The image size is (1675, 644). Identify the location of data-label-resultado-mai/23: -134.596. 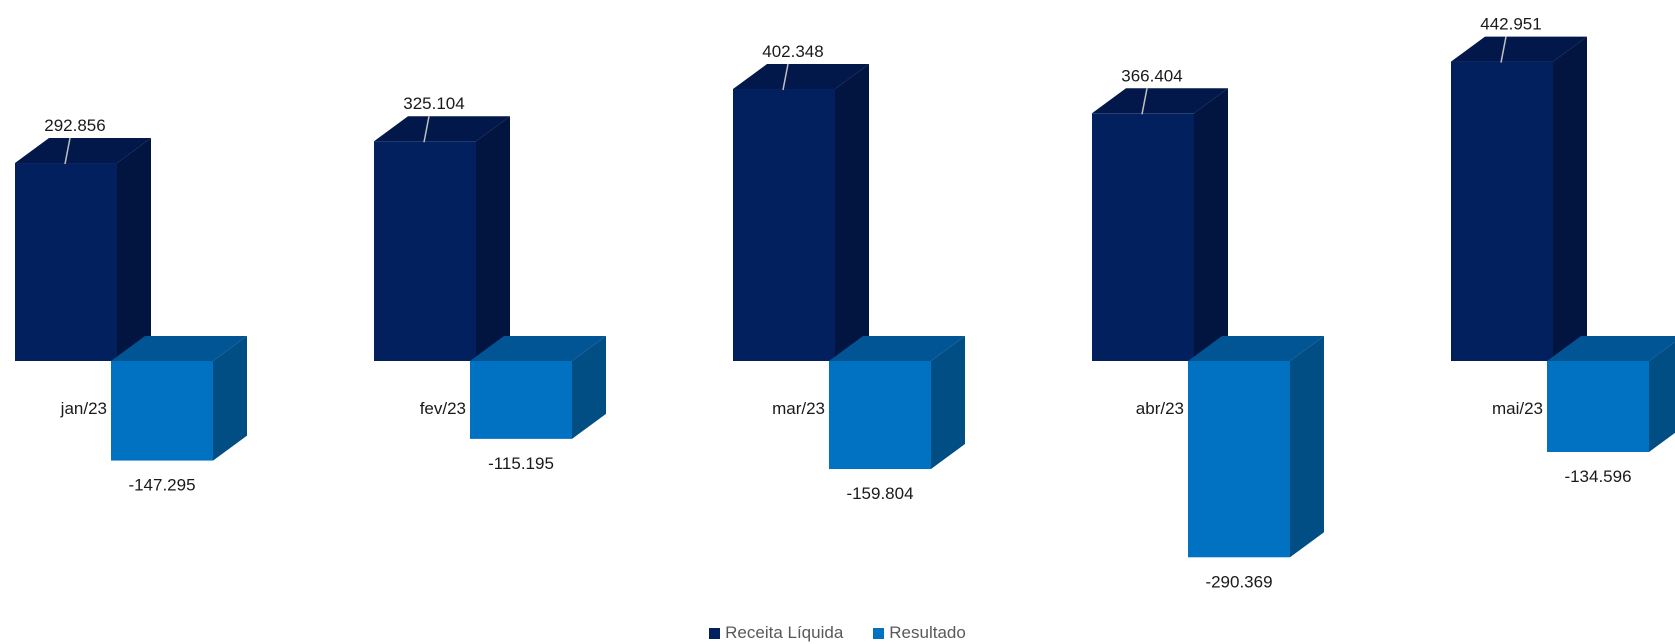
(1597, 476).